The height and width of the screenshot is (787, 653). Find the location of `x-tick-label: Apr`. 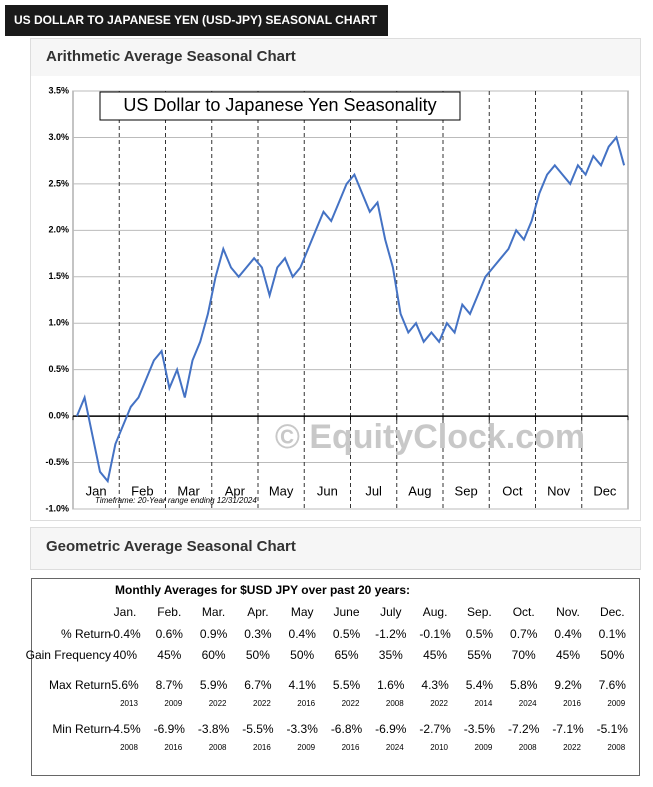

x-tick-label: Apr is located at coordinates (235, 490).